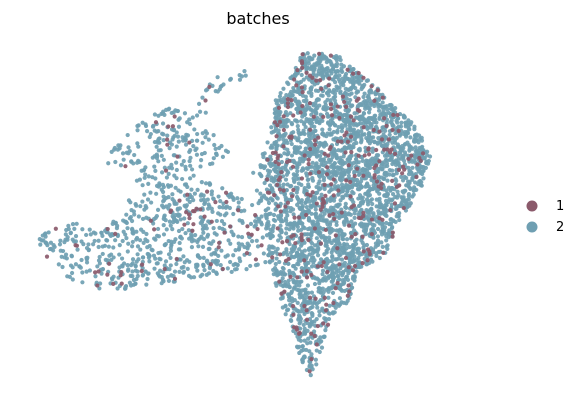  Describe the element at coordinates (233, 255) in the screenshot. I see `point-series-2-2004` at that location.